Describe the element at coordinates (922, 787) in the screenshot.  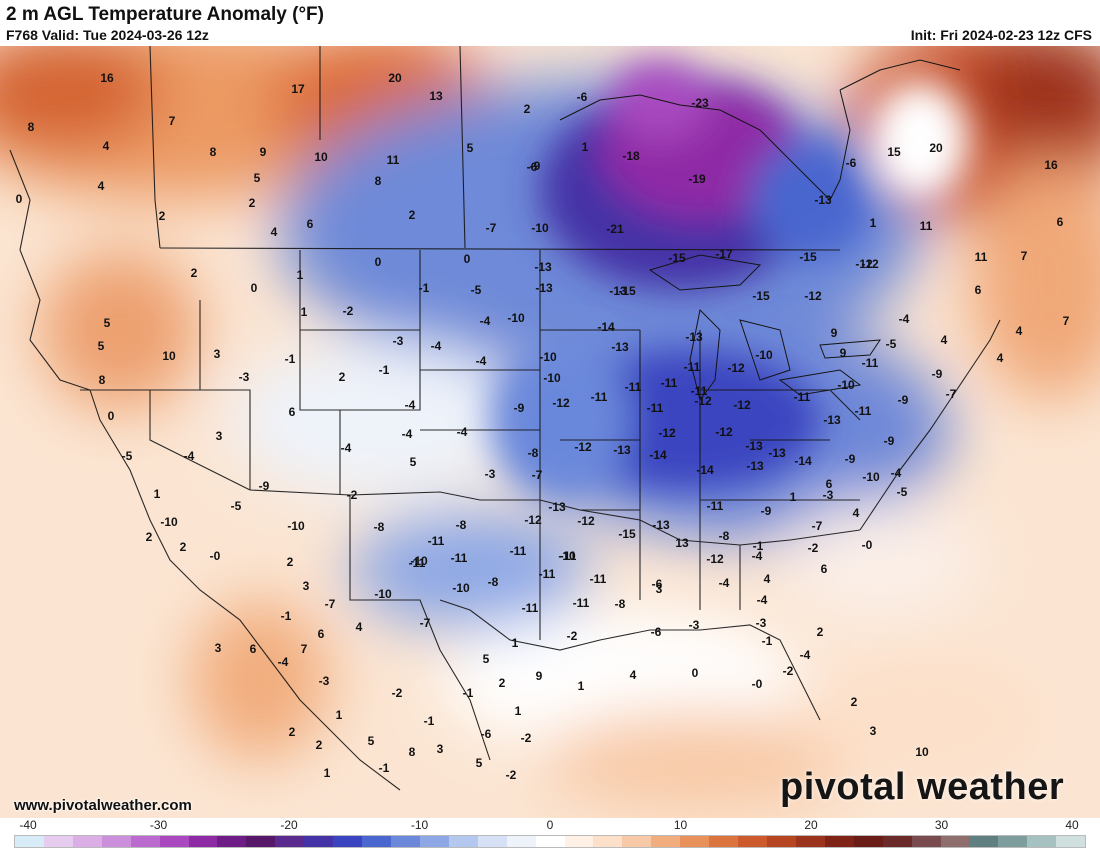
I see `brand-logo: pivotal weather` at that location.